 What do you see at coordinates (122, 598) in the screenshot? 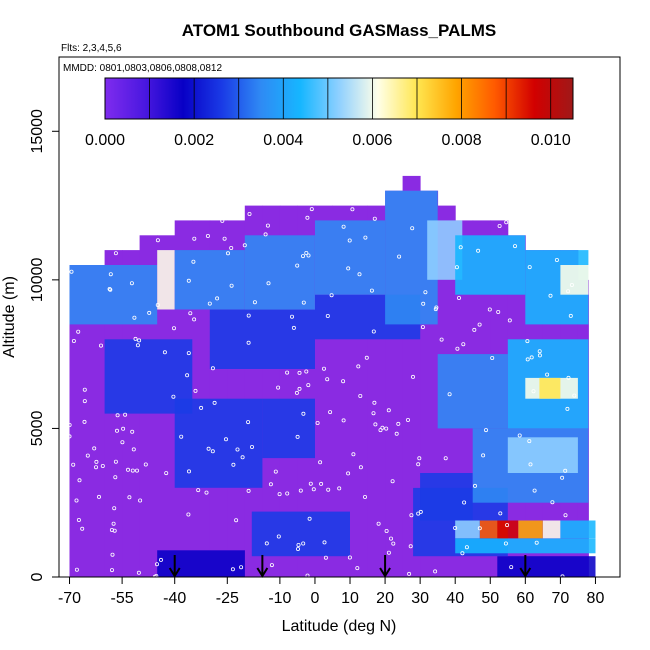
I see `x-tick-label: -55` at bounding box center [122, 598].